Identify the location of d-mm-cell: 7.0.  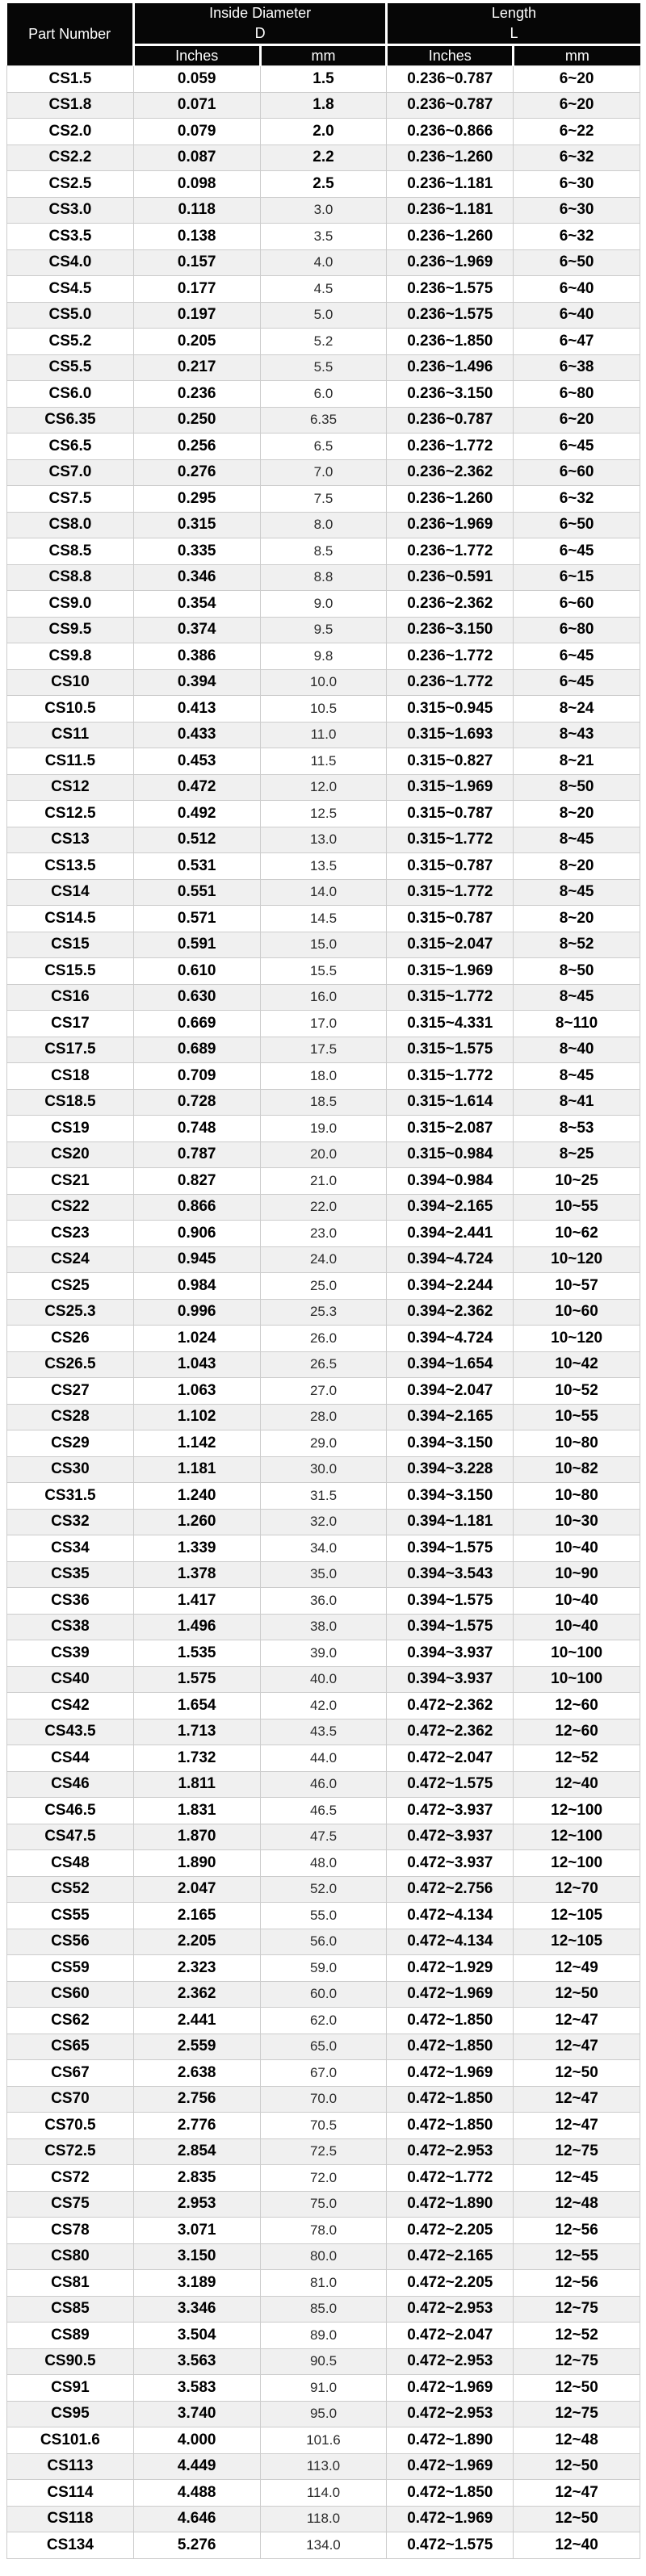
(323, 472).